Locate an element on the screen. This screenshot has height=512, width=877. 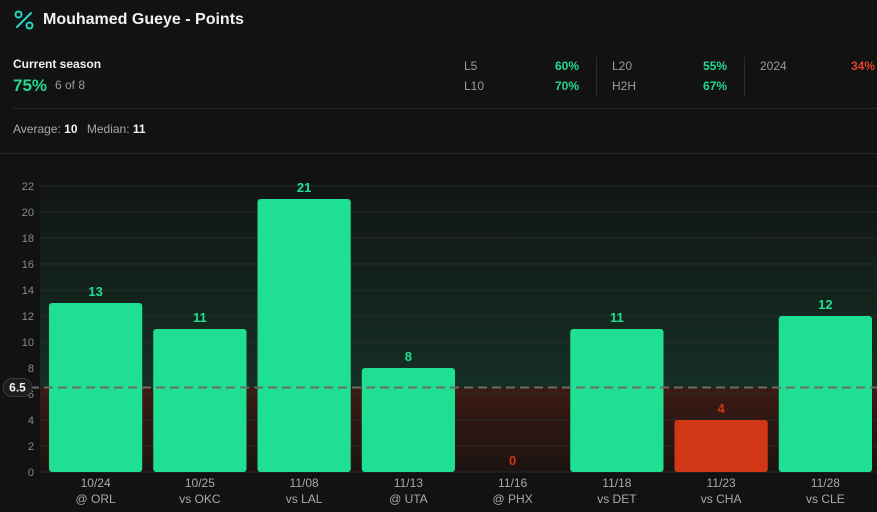
threshold-pill is located at coordinates (17, 387).